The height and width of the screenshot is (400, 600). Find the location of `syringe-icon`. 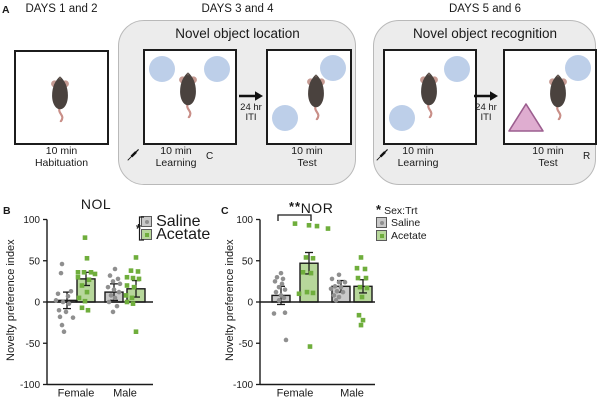

syringe-icon is located at coordinates (133, 154).